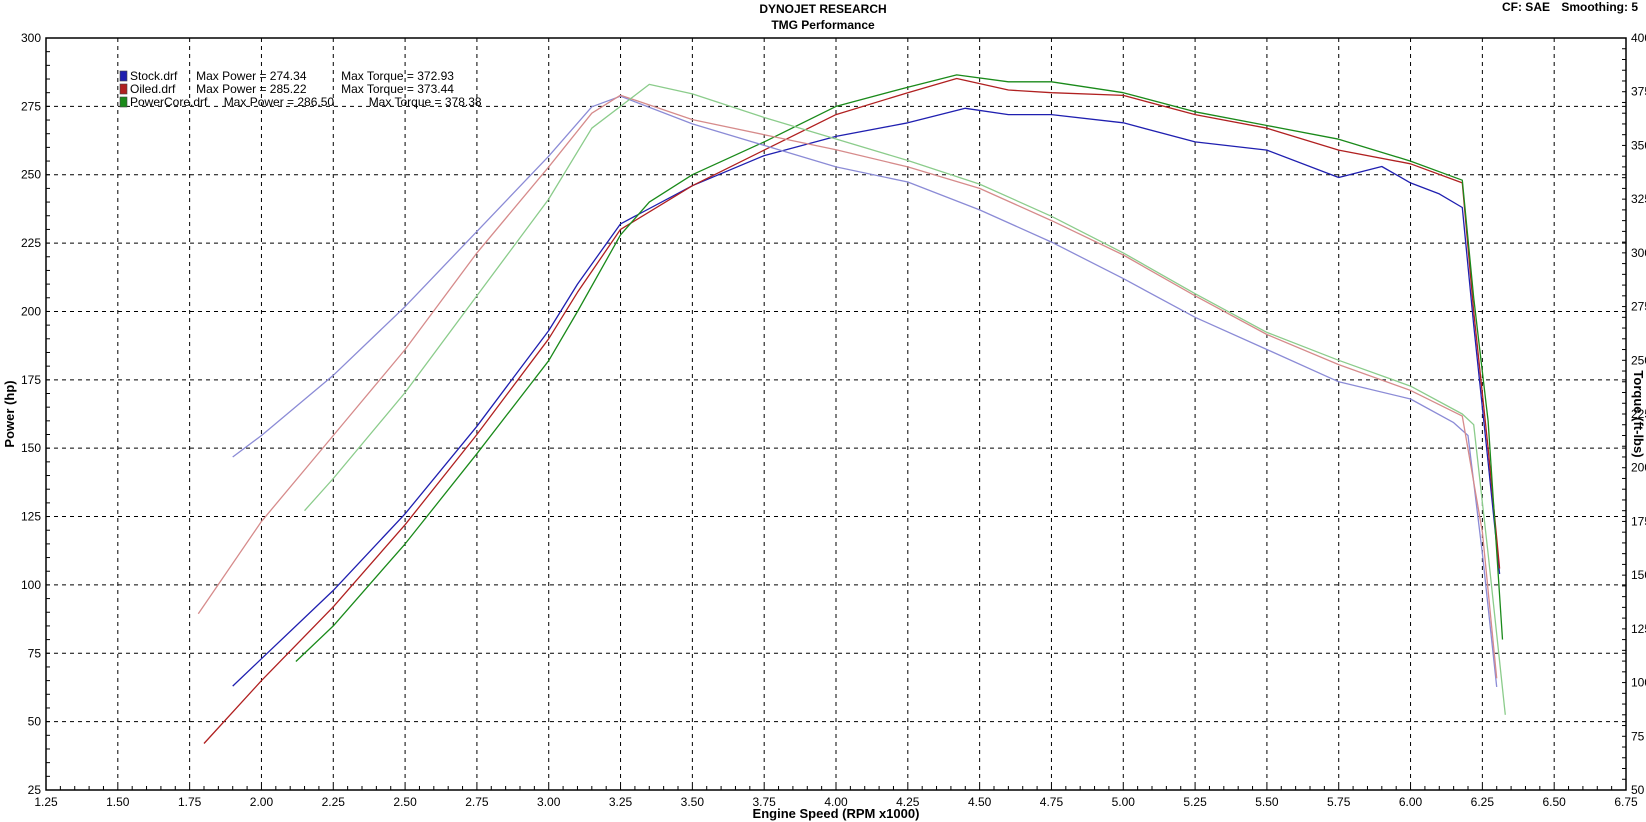 The width and height of the screenshot is (1646, 822). I want to click on x-tick-label: 4.00, so click(836, 802).